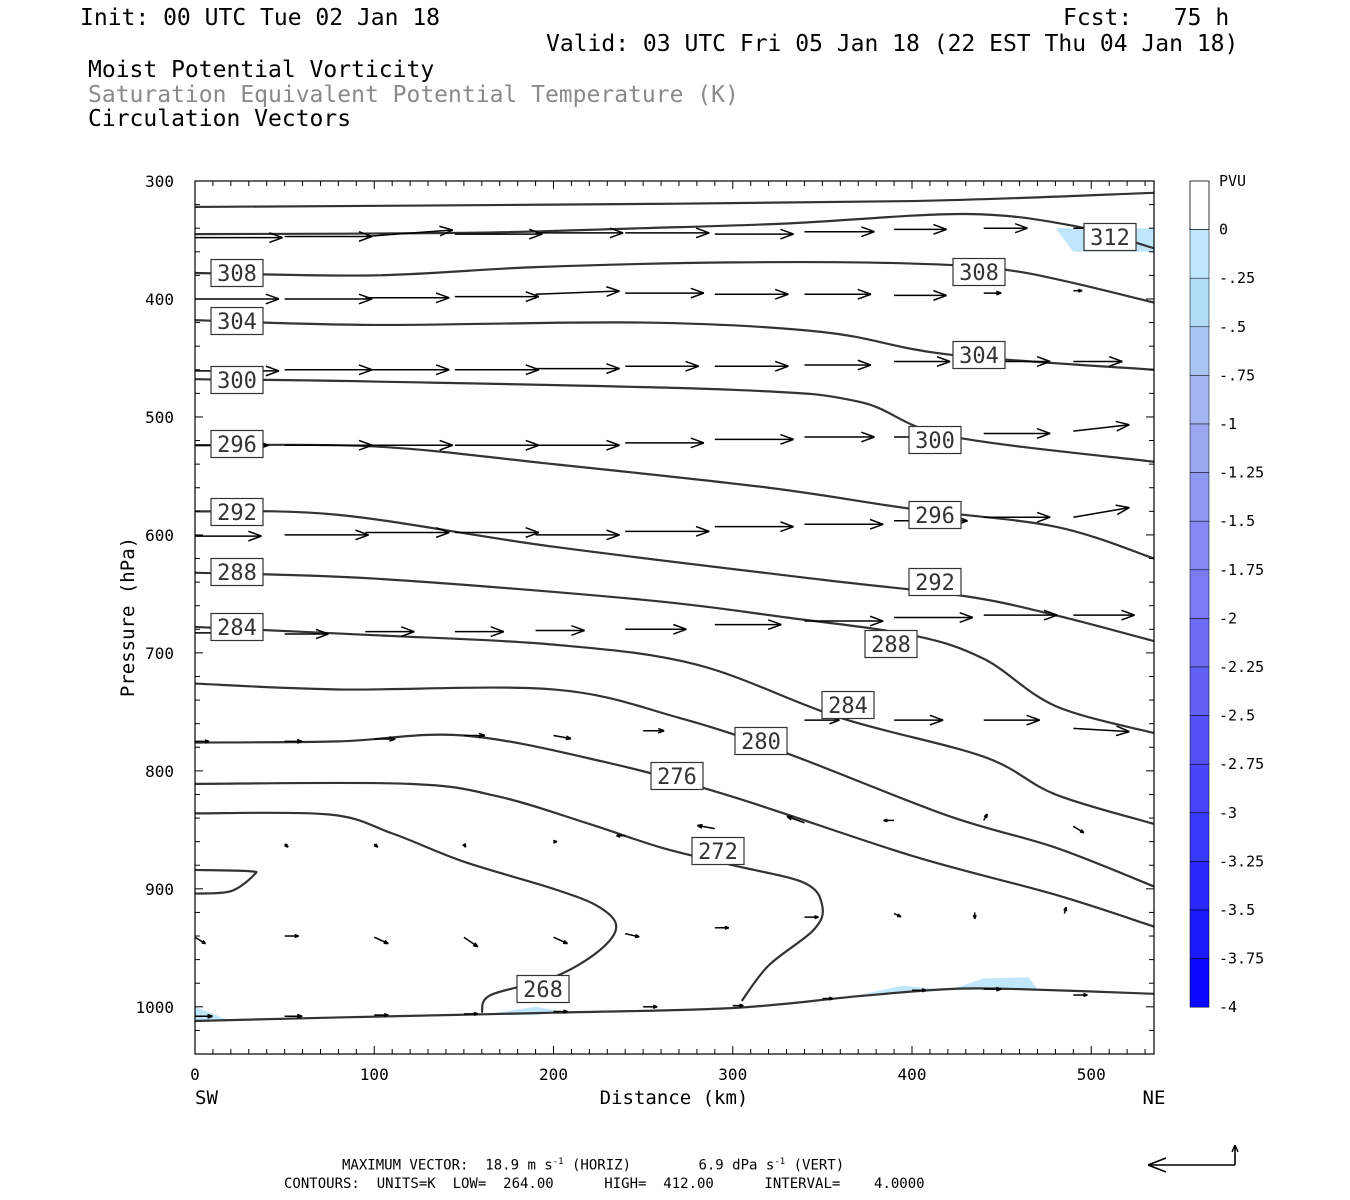 This screenshot has width=1350, height=1200. Describe the element at coordinates (558, 1162) in the screenshot. I see `horiz-exponent: -1` at that location.